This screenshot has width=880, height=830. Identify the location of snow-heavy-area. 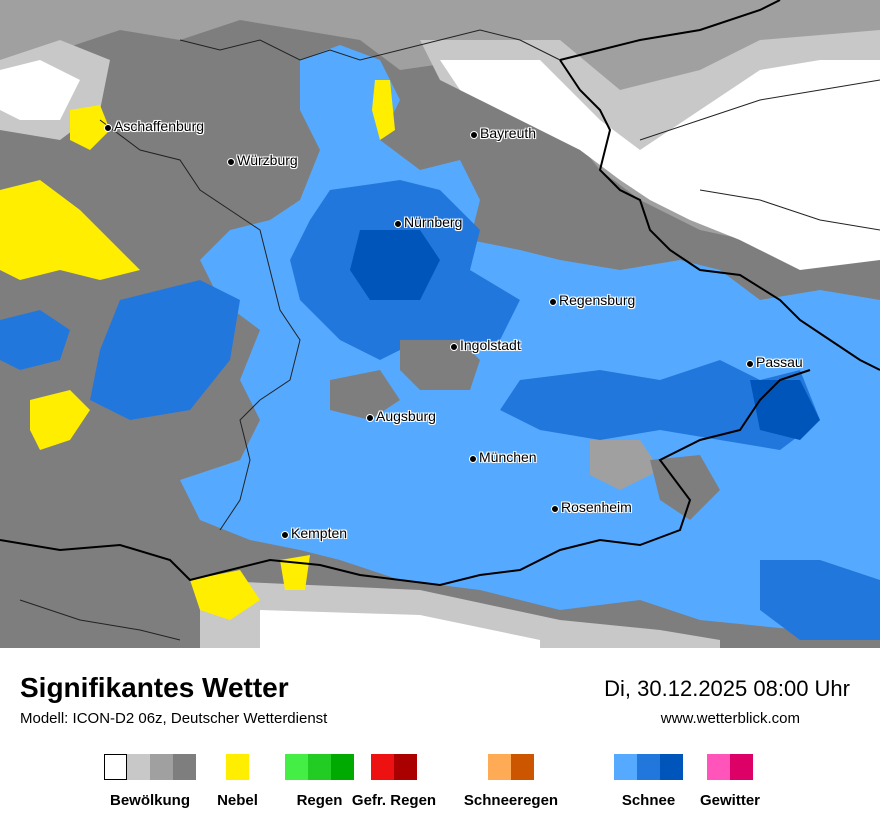
(785, 410).